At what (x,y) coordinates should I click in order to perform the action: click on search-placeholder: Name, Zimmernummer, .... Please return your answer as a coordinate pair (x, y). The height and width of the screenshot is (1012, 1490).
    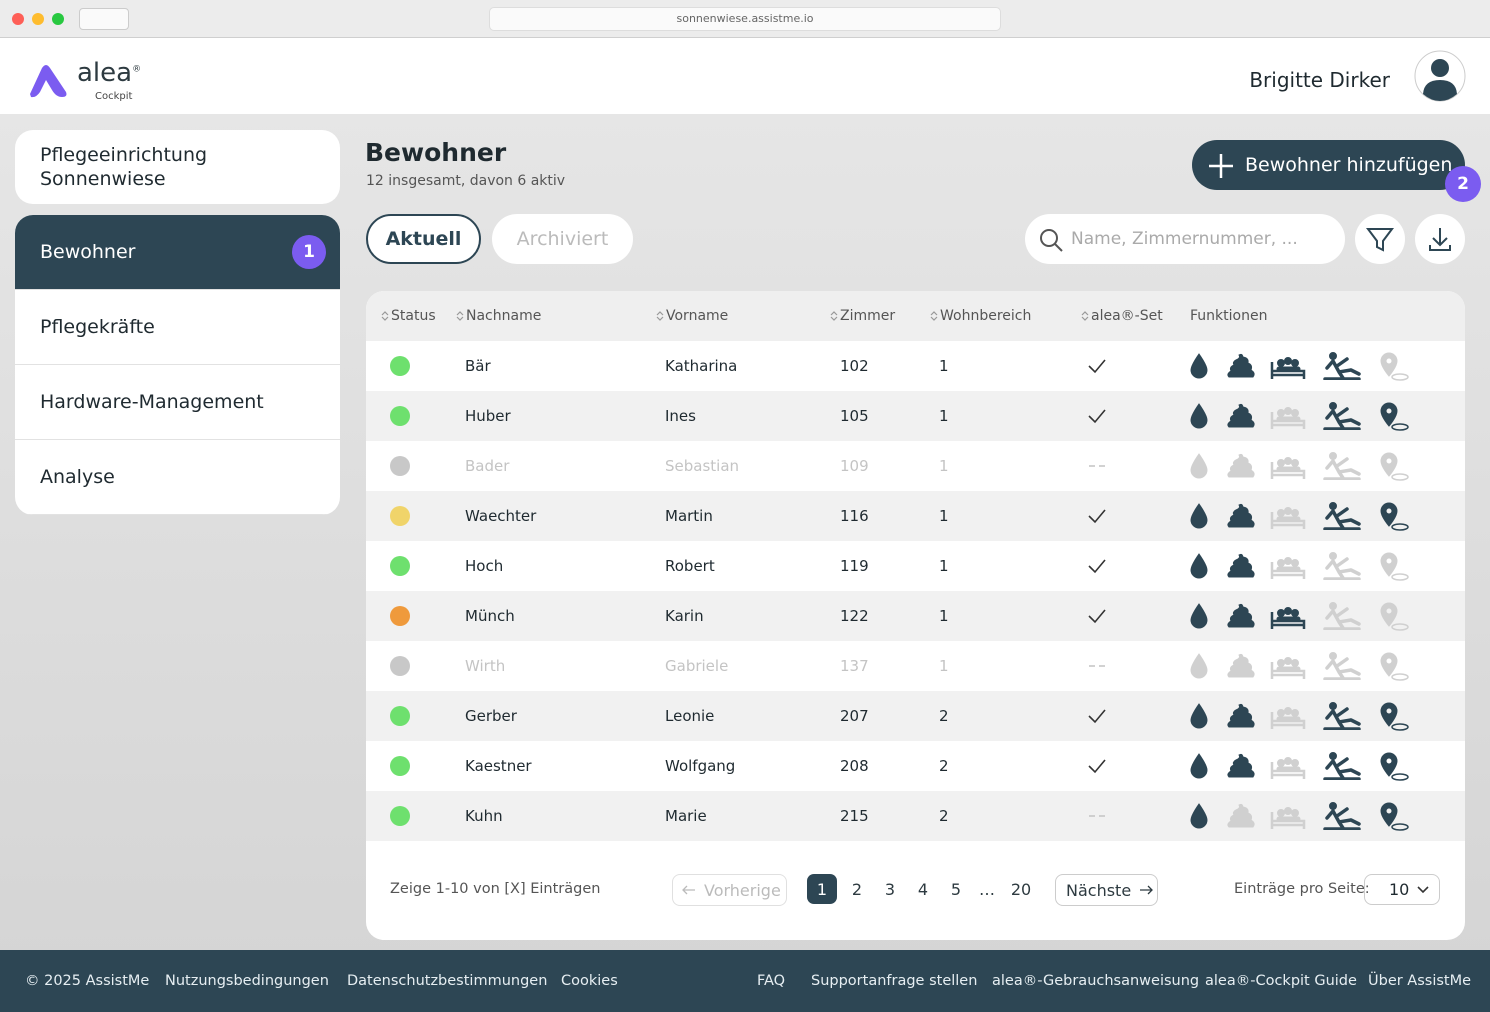
    Looking at the image, I should click on (1184, 239).